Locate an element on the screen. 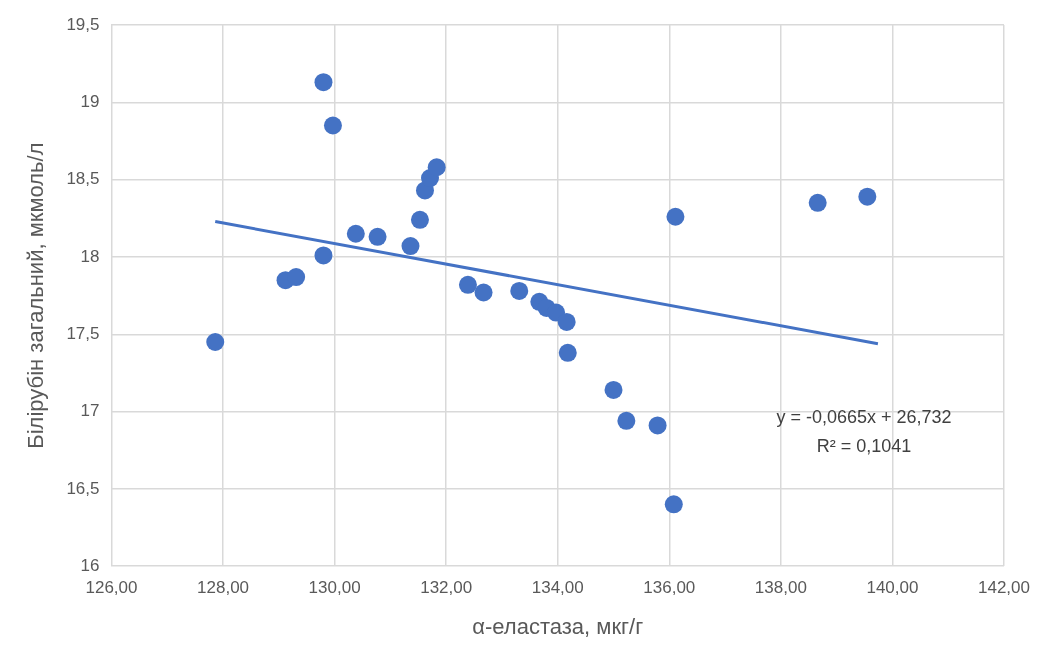  x-tick-label: 130,00 is located at coordinates (334, 588).